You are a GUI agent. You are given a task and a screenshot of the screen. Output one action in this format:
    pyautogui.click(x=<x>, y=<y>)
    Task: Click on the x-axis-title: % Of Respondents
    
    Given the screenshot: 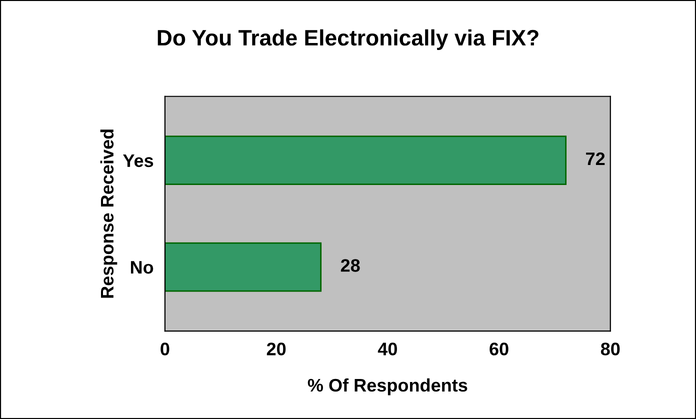 What is the action you would take?
    pyautogui.click(x=388, y=387)
    